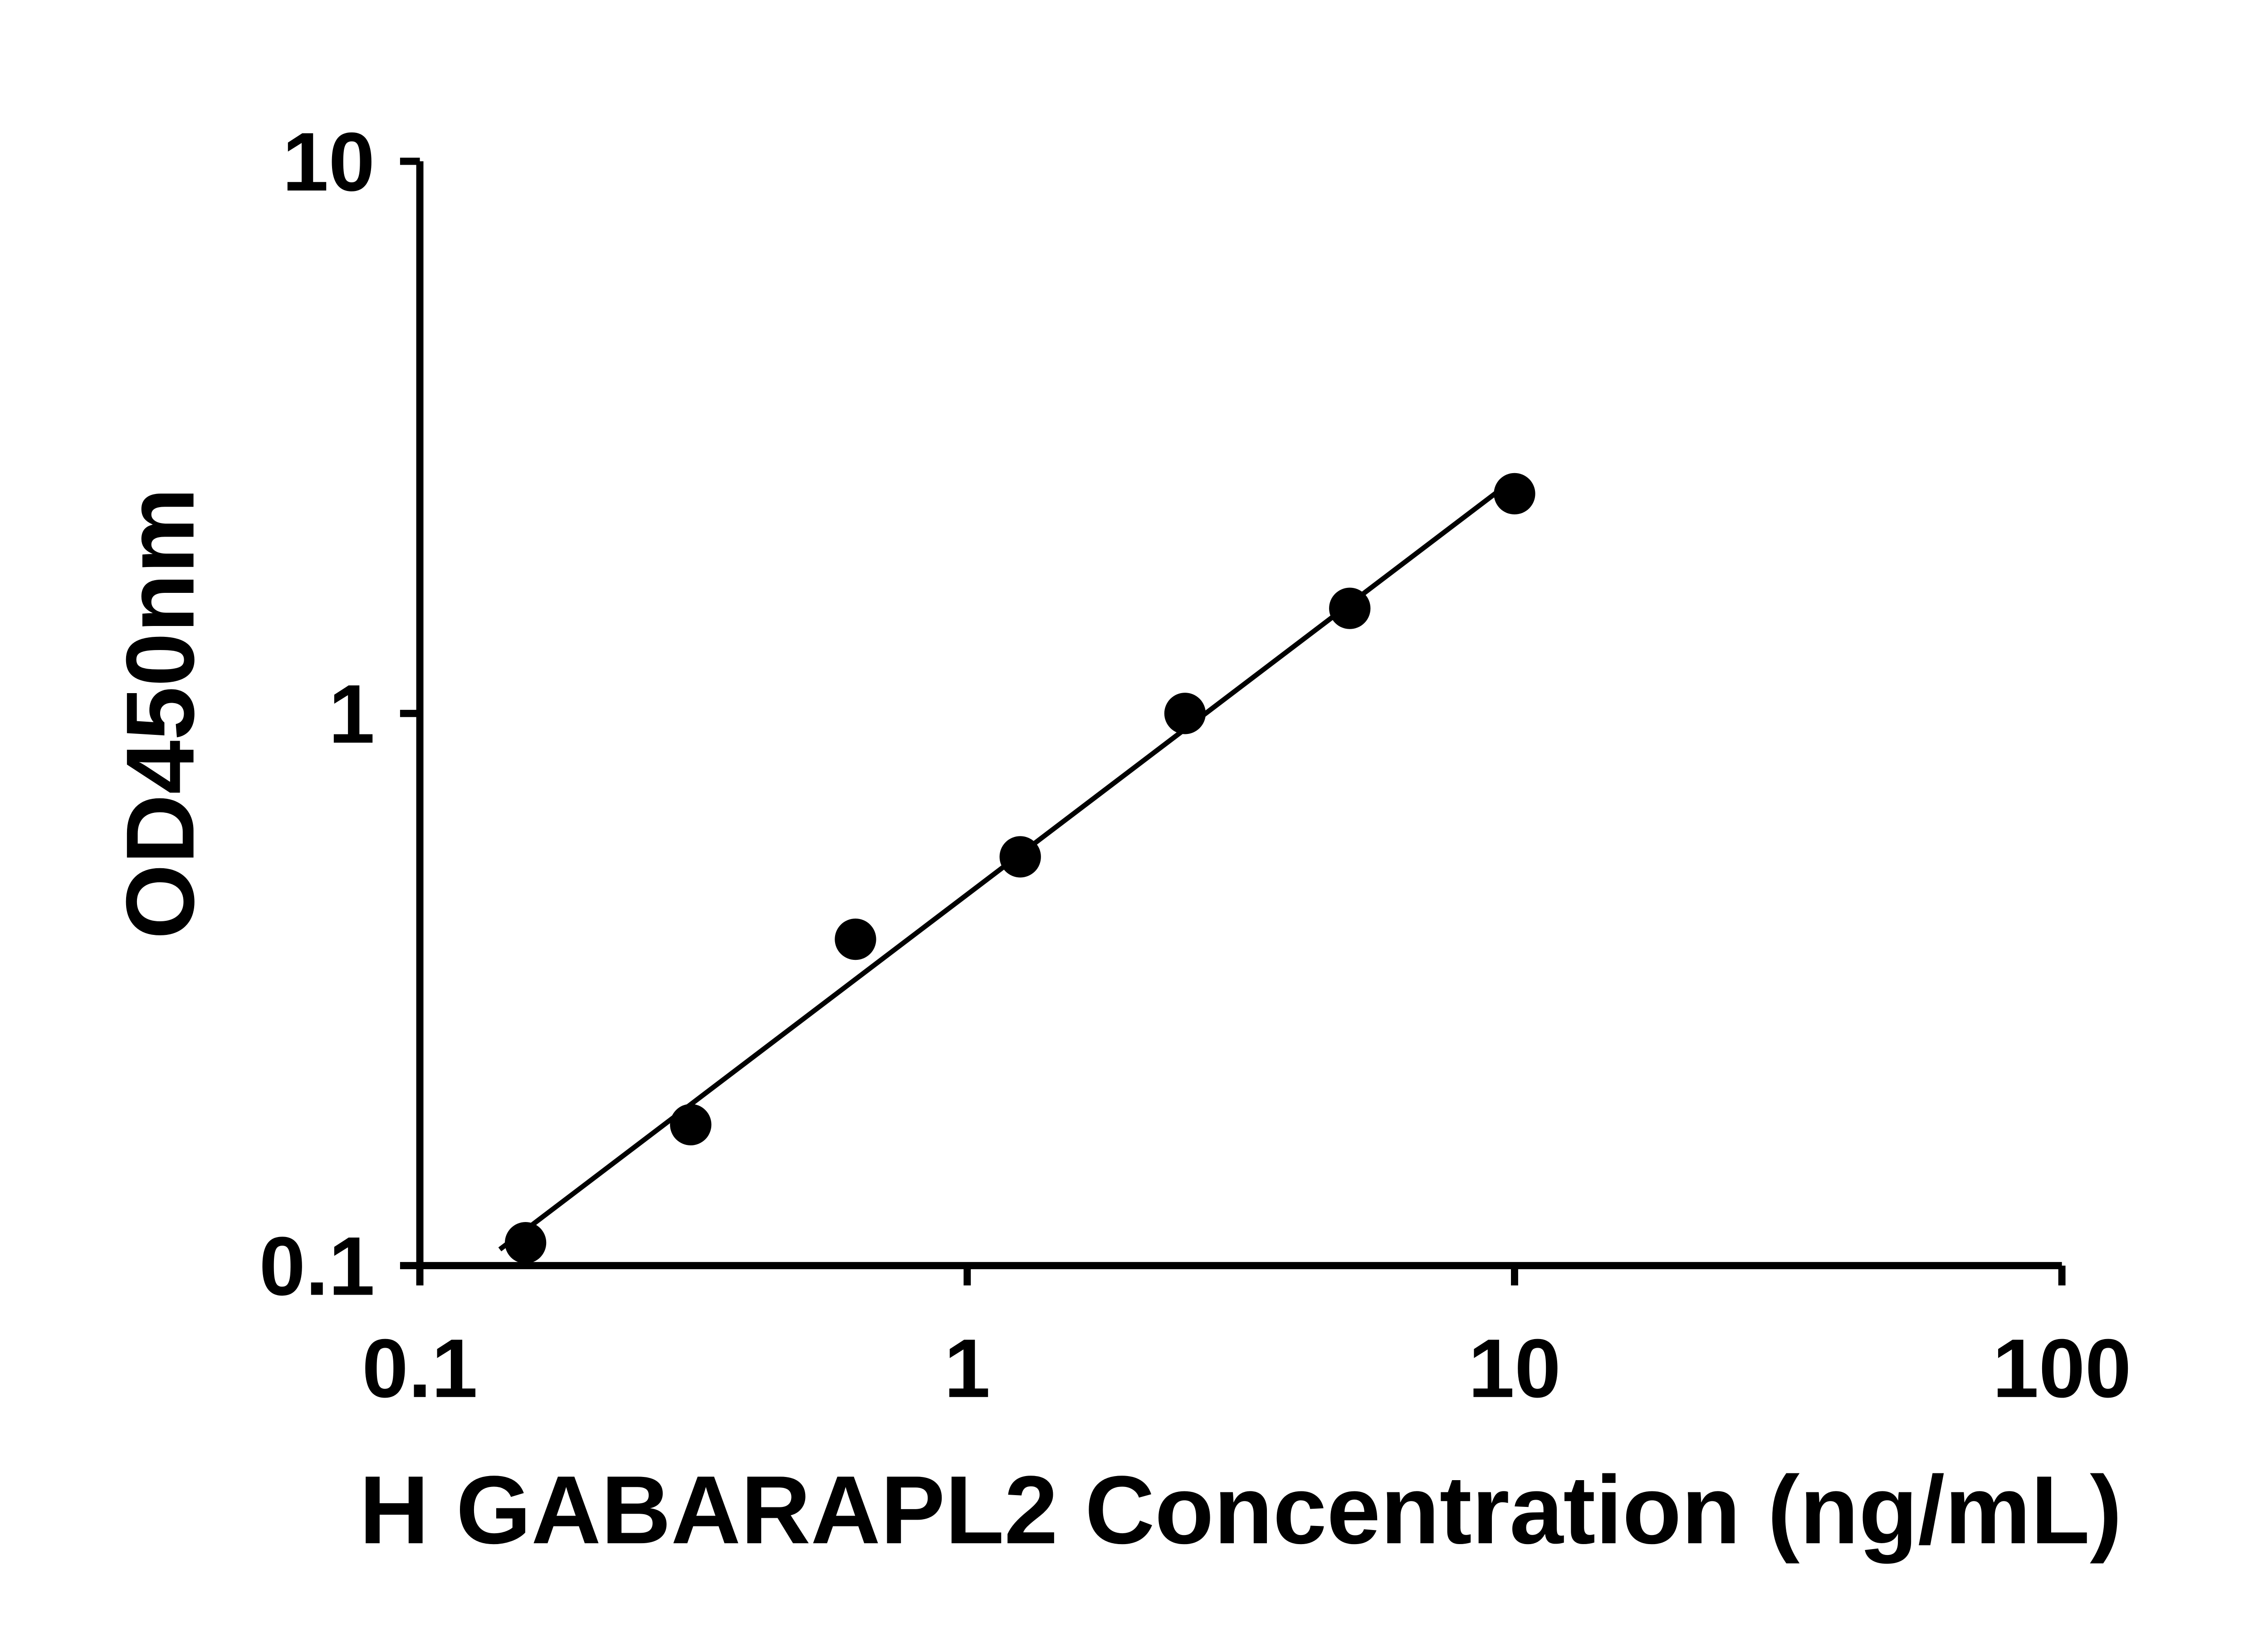 Image resolution: width=2268 pixels, height=1633 pixels. I want to click on y-tick-label: 10, so click(329, 161).